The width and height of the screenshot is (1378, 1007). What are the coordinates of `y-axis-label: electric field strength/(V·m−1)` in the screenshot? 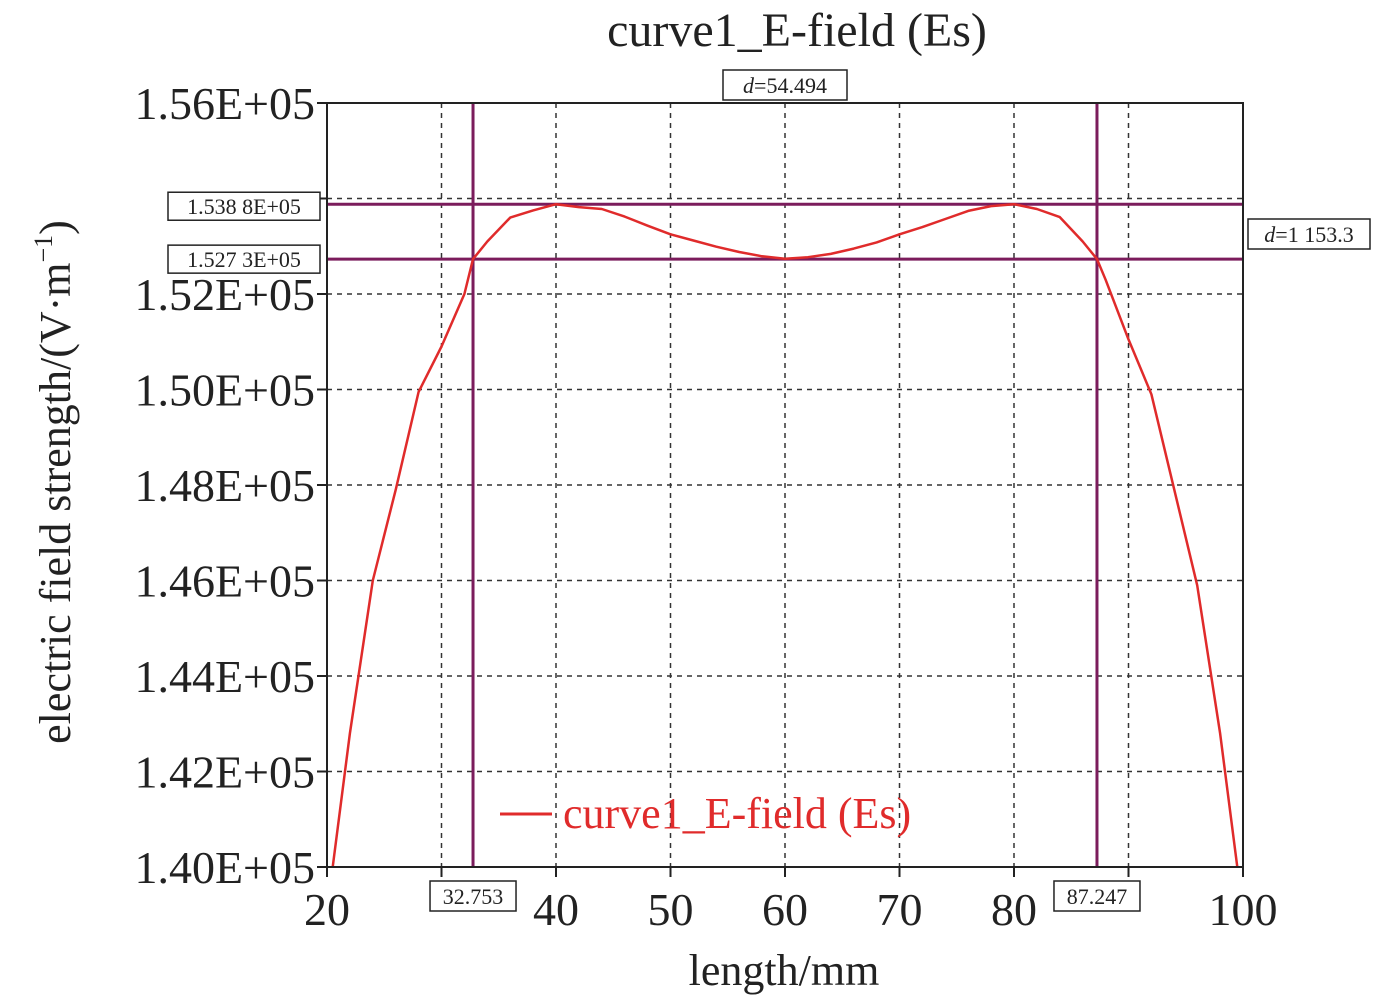 It's located at (54, 482).